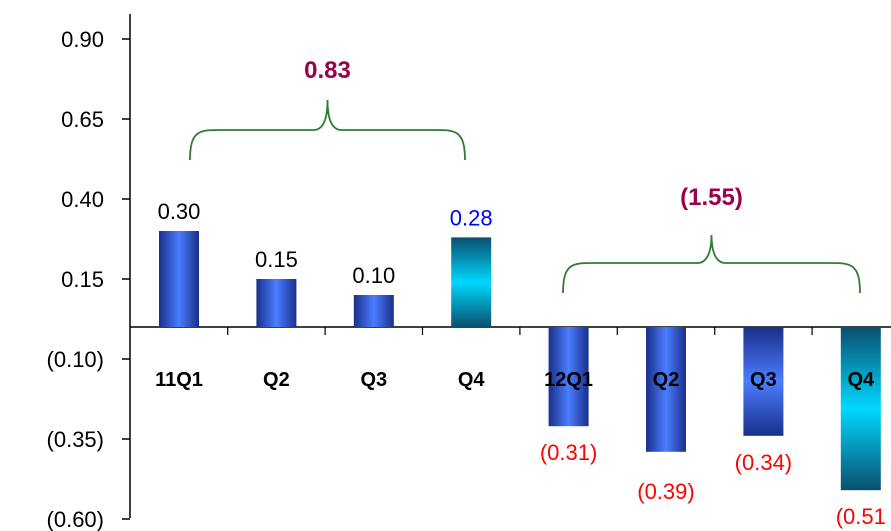 Image resolution: width=891 pixels, height=531 pixels. I want to click on value-label: (0.51, so click(861, 516).